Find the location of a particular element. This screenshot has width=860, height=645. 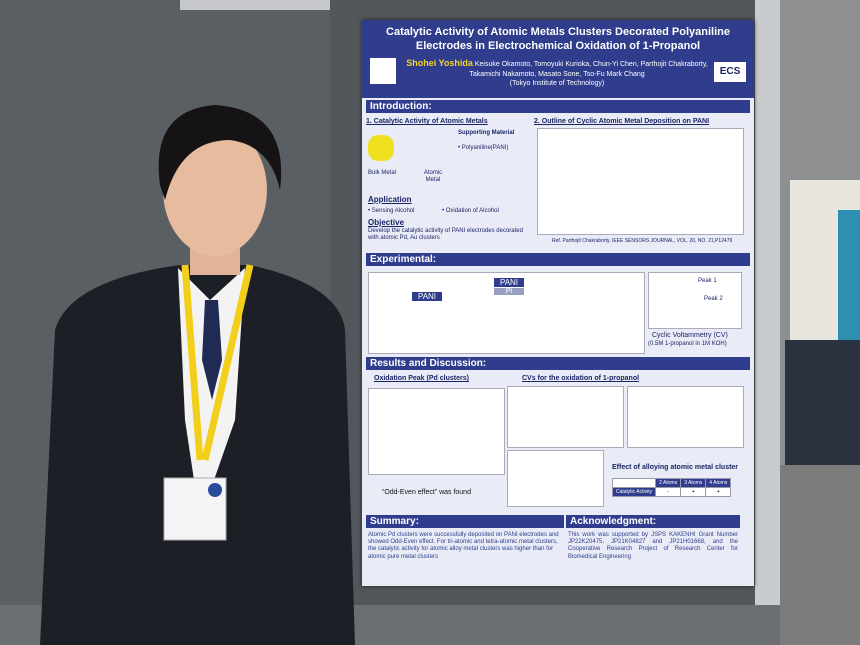

label: Cyclic Voltammetry (CV) is located at coordinates (690, 335).